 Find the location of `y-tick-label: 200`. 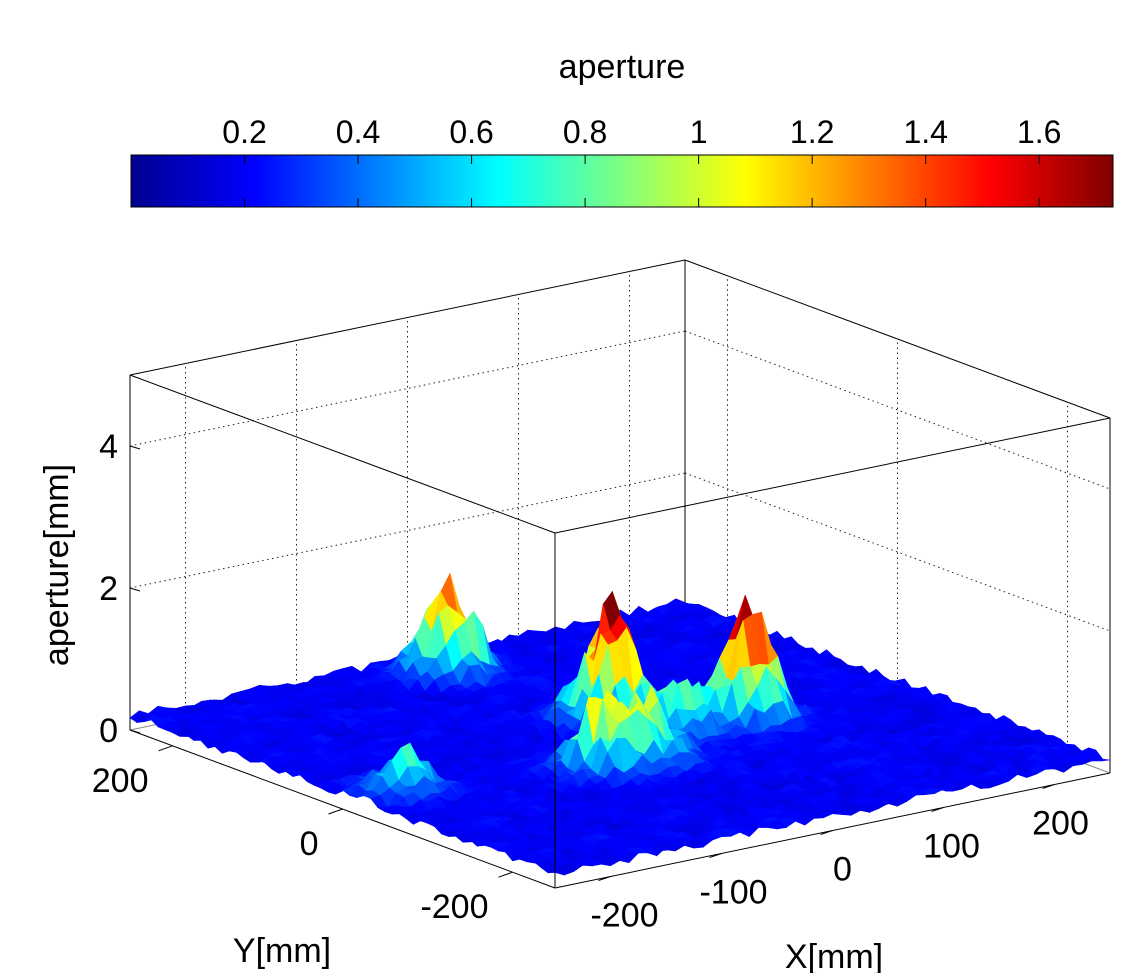

y-tick-label: 200 is located at coordinates (120, 781).